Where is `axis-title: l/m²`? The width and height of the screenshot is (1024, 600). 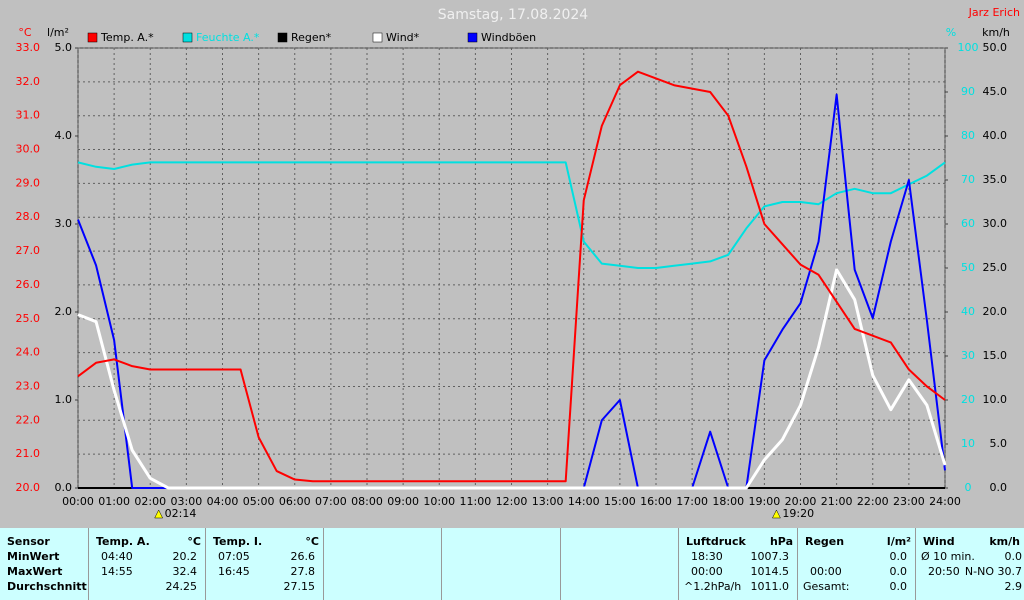 axis-title: l/m² is located at coordinates (58, 32).